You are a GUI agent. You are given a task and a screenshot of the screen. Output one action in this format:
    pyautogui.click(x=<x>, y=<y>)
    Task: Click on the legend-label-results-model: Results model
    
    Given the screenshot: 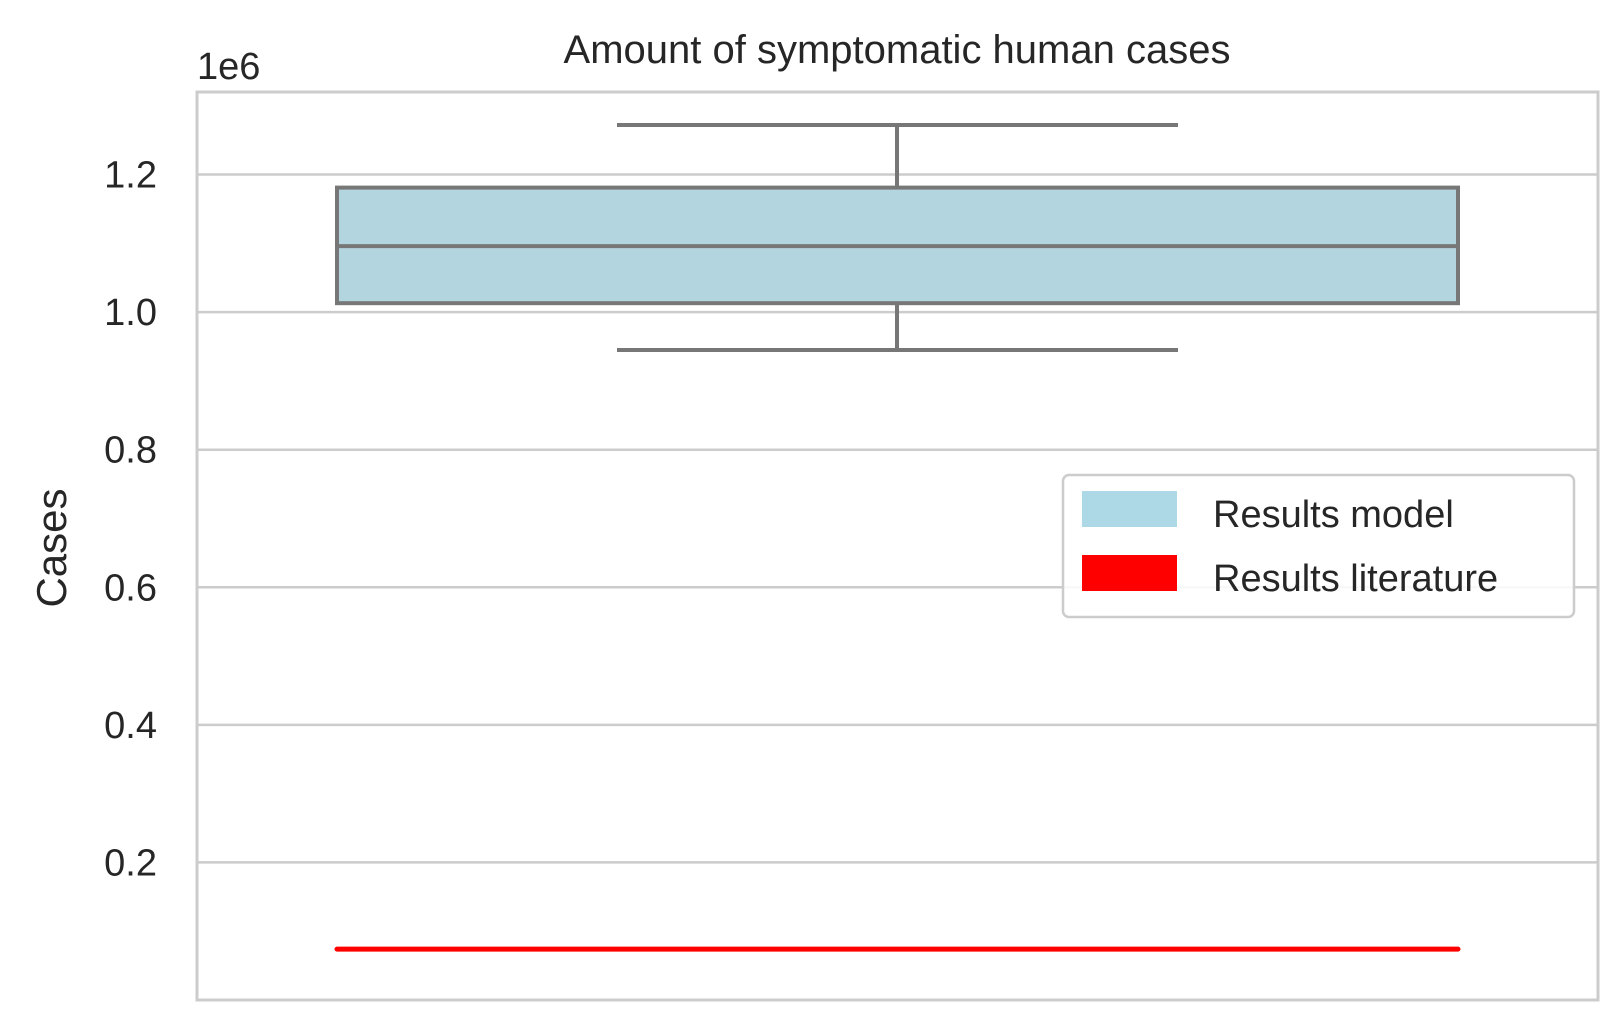 What is the action you would take?
    pyautogui.click(x=1333, y=515)
    